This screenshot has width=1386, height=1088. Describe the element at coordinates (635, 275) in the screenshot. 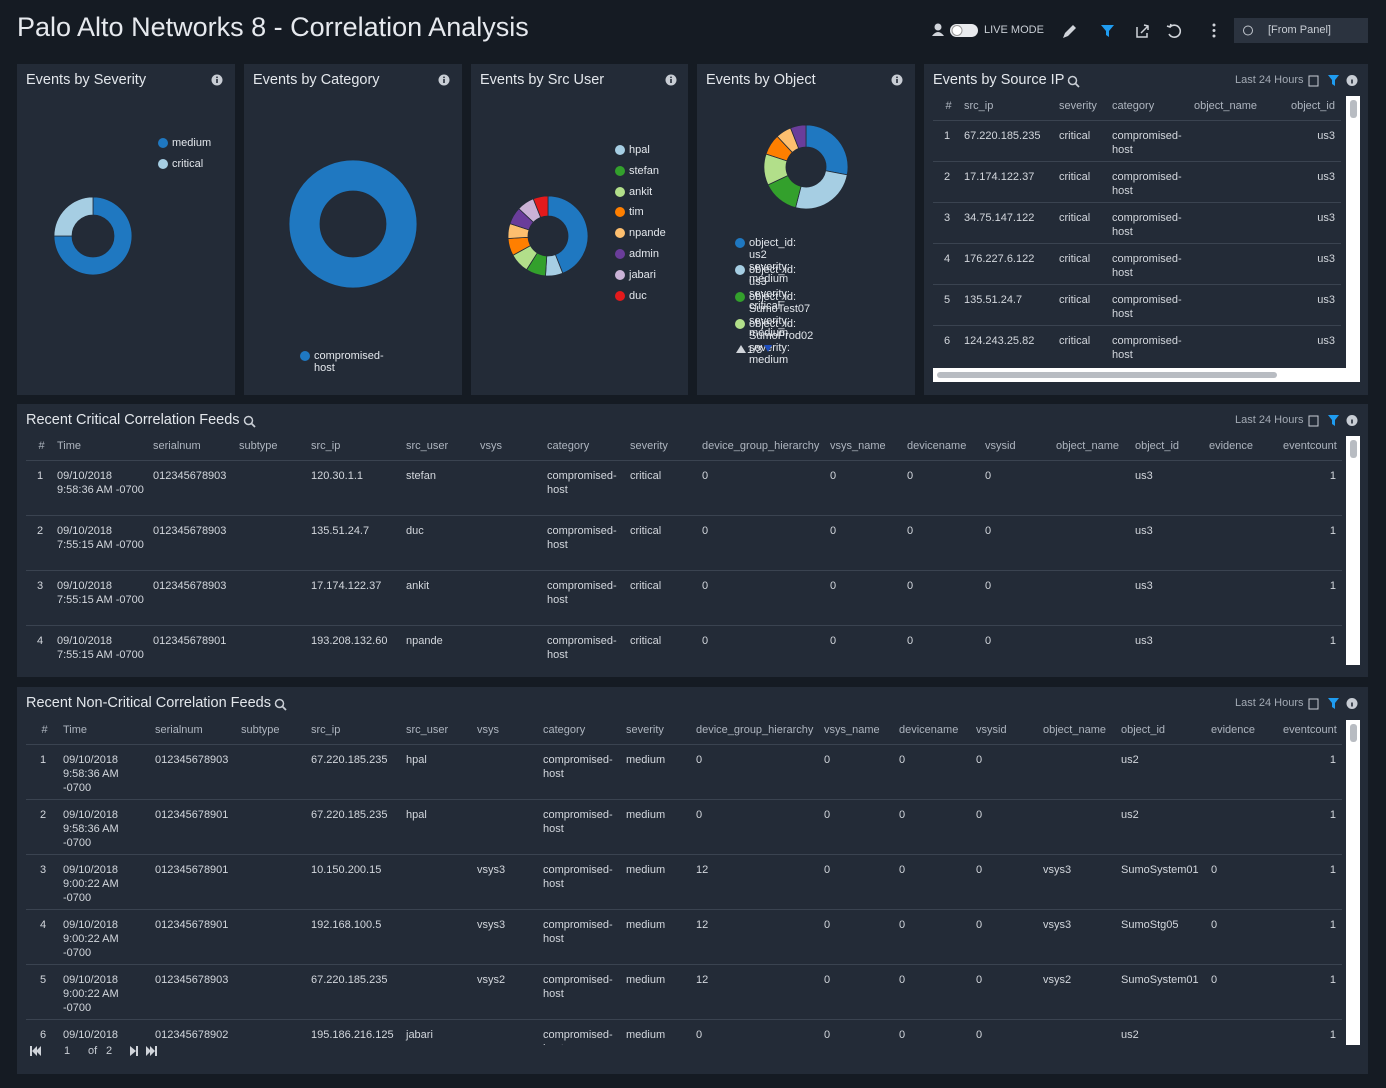

I see `legend-item: jabari` at that location.